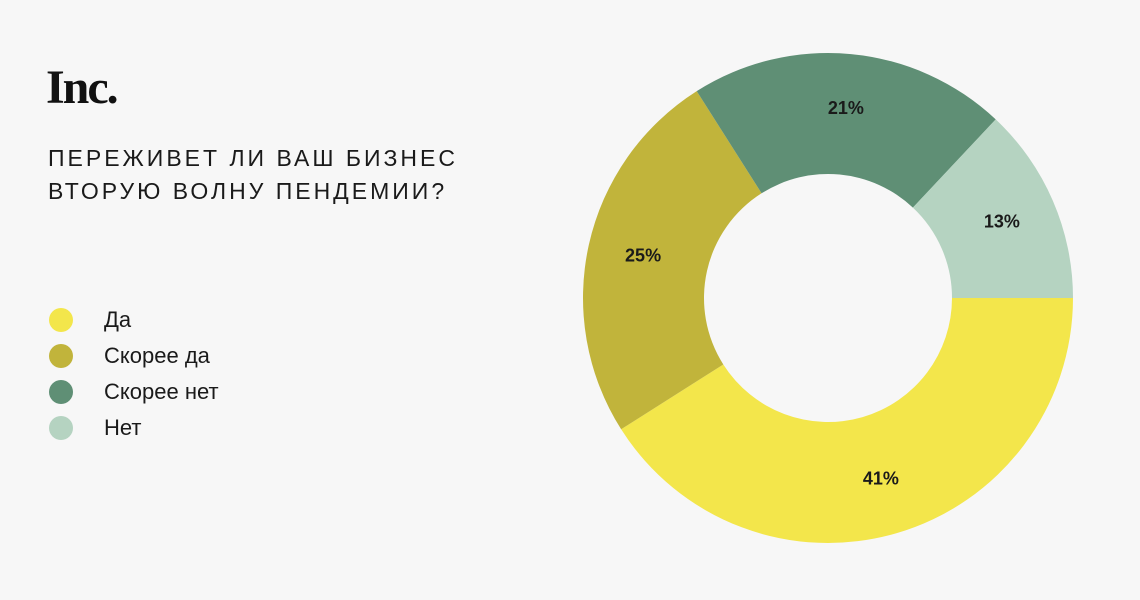  I want to click on data-label: 13%, so click(1002, 221).